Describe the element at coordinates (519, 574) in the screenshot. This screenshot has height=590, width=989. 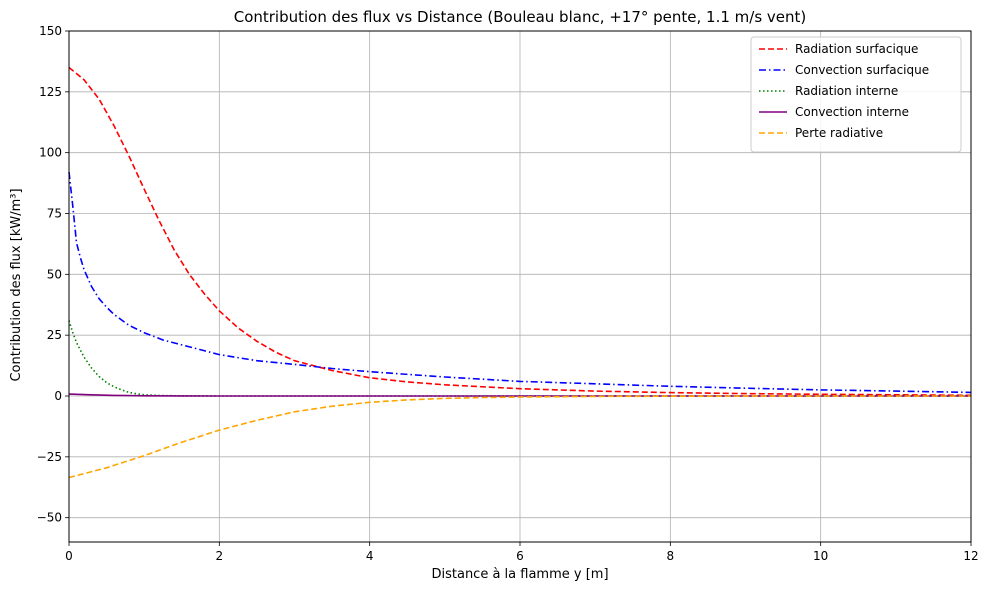
I see `x-axis-label: Distance à la flamme y [m]` at that location.